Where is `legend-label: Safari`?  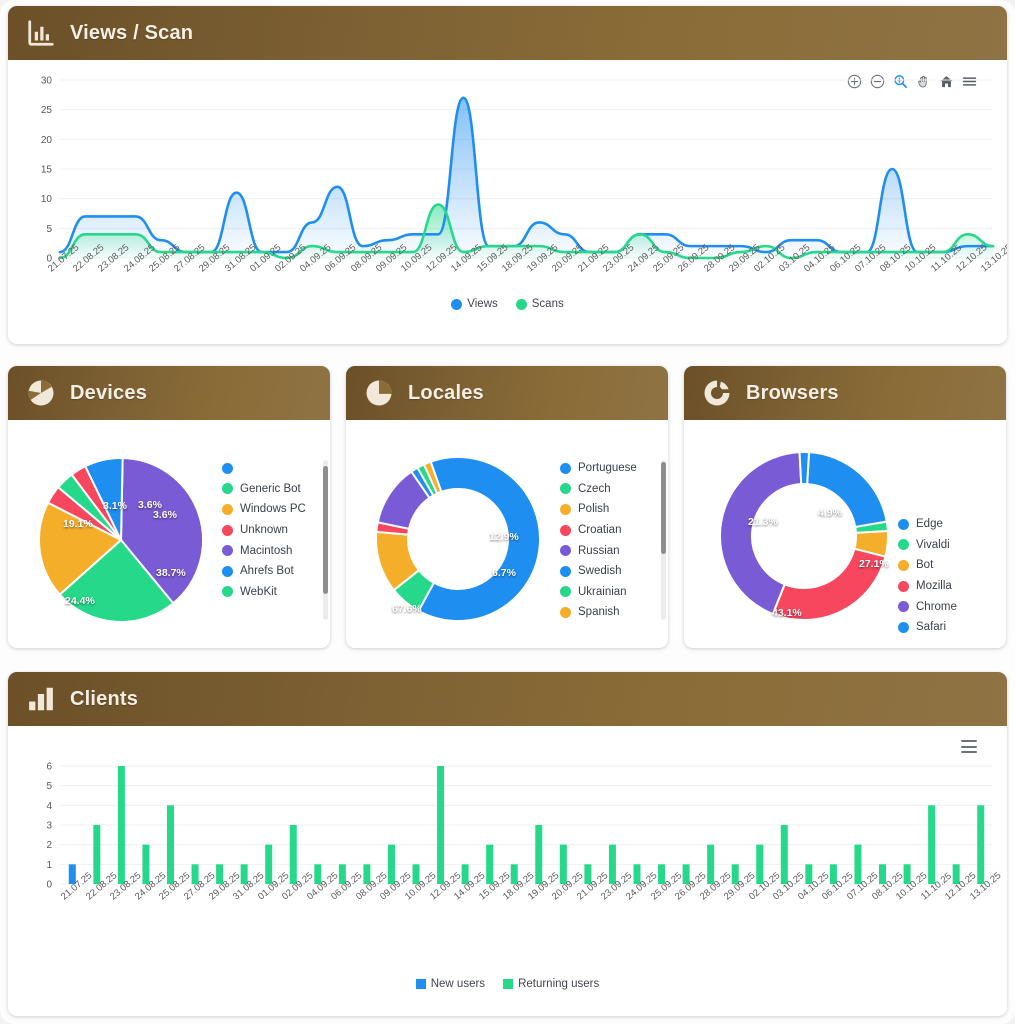
legend-label: Safari is located at coordinates (931, 627).